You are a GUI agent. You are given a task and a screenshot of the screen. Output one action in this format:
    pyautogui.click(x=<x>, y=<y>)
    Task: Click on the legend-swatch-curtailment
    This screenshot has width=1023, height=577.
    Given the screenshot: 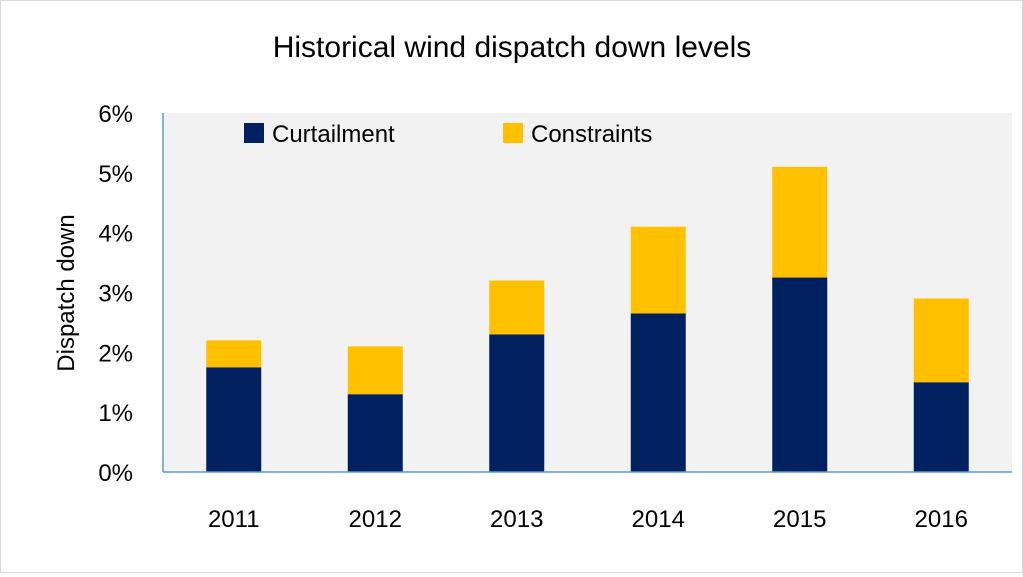 What is the action you would take?
    pyautogui.click(x=254, y=133)
    